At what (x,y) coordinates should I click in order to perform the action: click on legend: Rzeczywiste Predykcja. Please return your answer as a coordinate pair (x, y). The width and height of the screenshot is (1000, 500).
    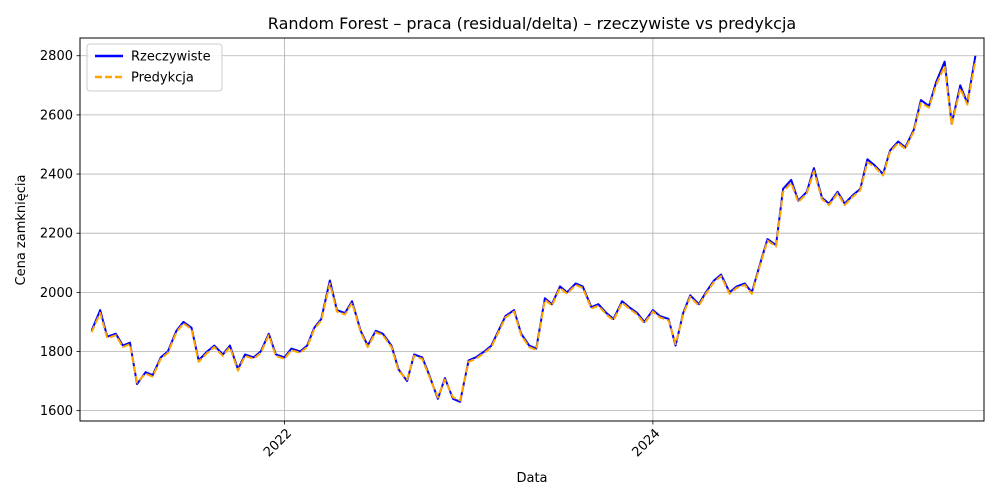
    Looking at the image, I should click on (154, 67).